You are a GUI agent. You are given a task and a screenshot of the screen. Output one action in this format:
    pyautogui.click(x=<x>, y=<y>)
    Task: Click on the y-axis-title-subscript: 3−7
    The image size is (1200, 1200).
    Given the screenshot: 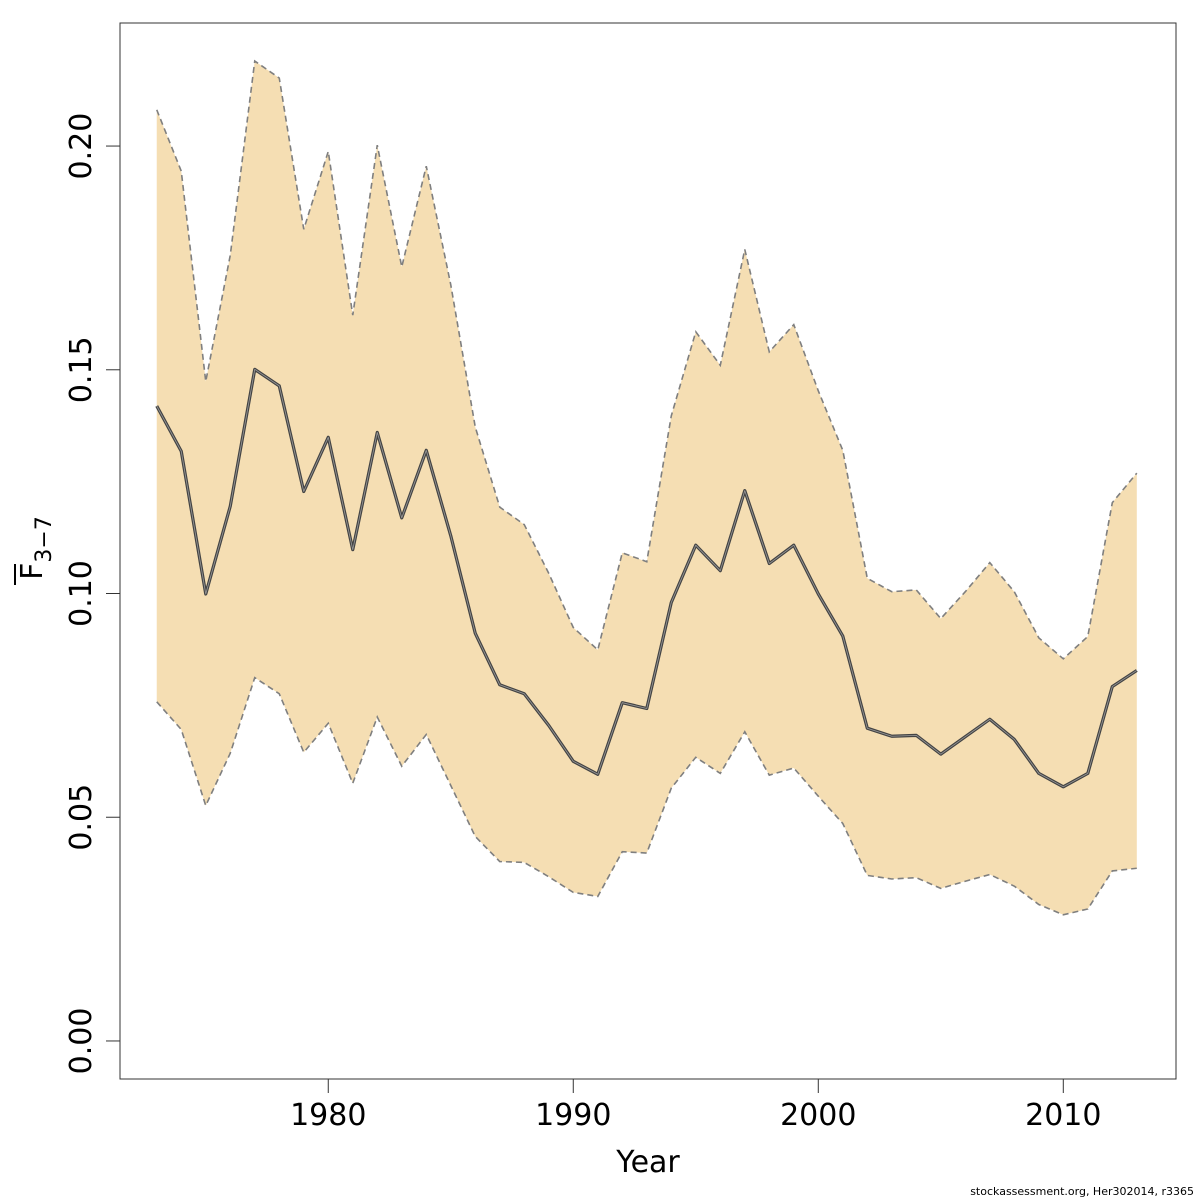 What is the action you would take?
    pyautogui.click(x=44, y=539)
    